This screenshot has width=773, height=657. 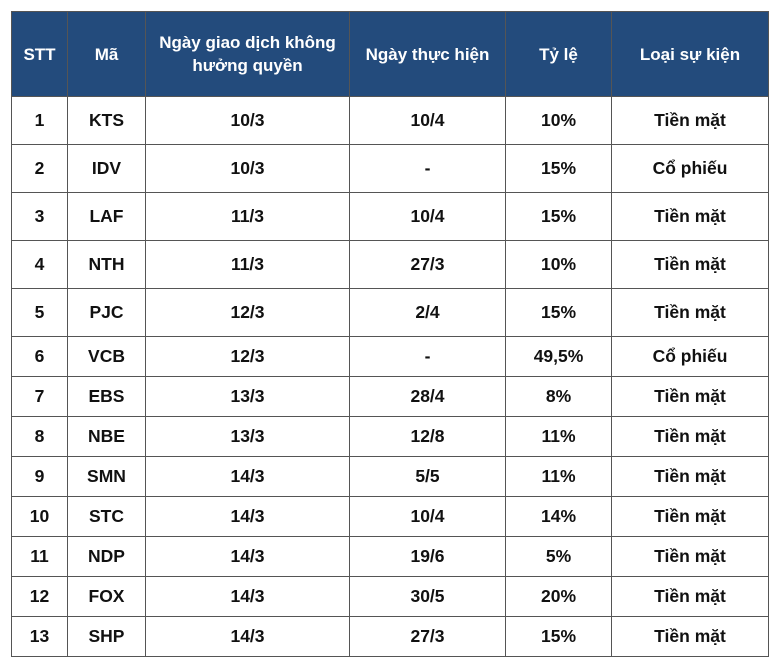 I want to click on cell-stt: 4, so click(x=39, y=264).